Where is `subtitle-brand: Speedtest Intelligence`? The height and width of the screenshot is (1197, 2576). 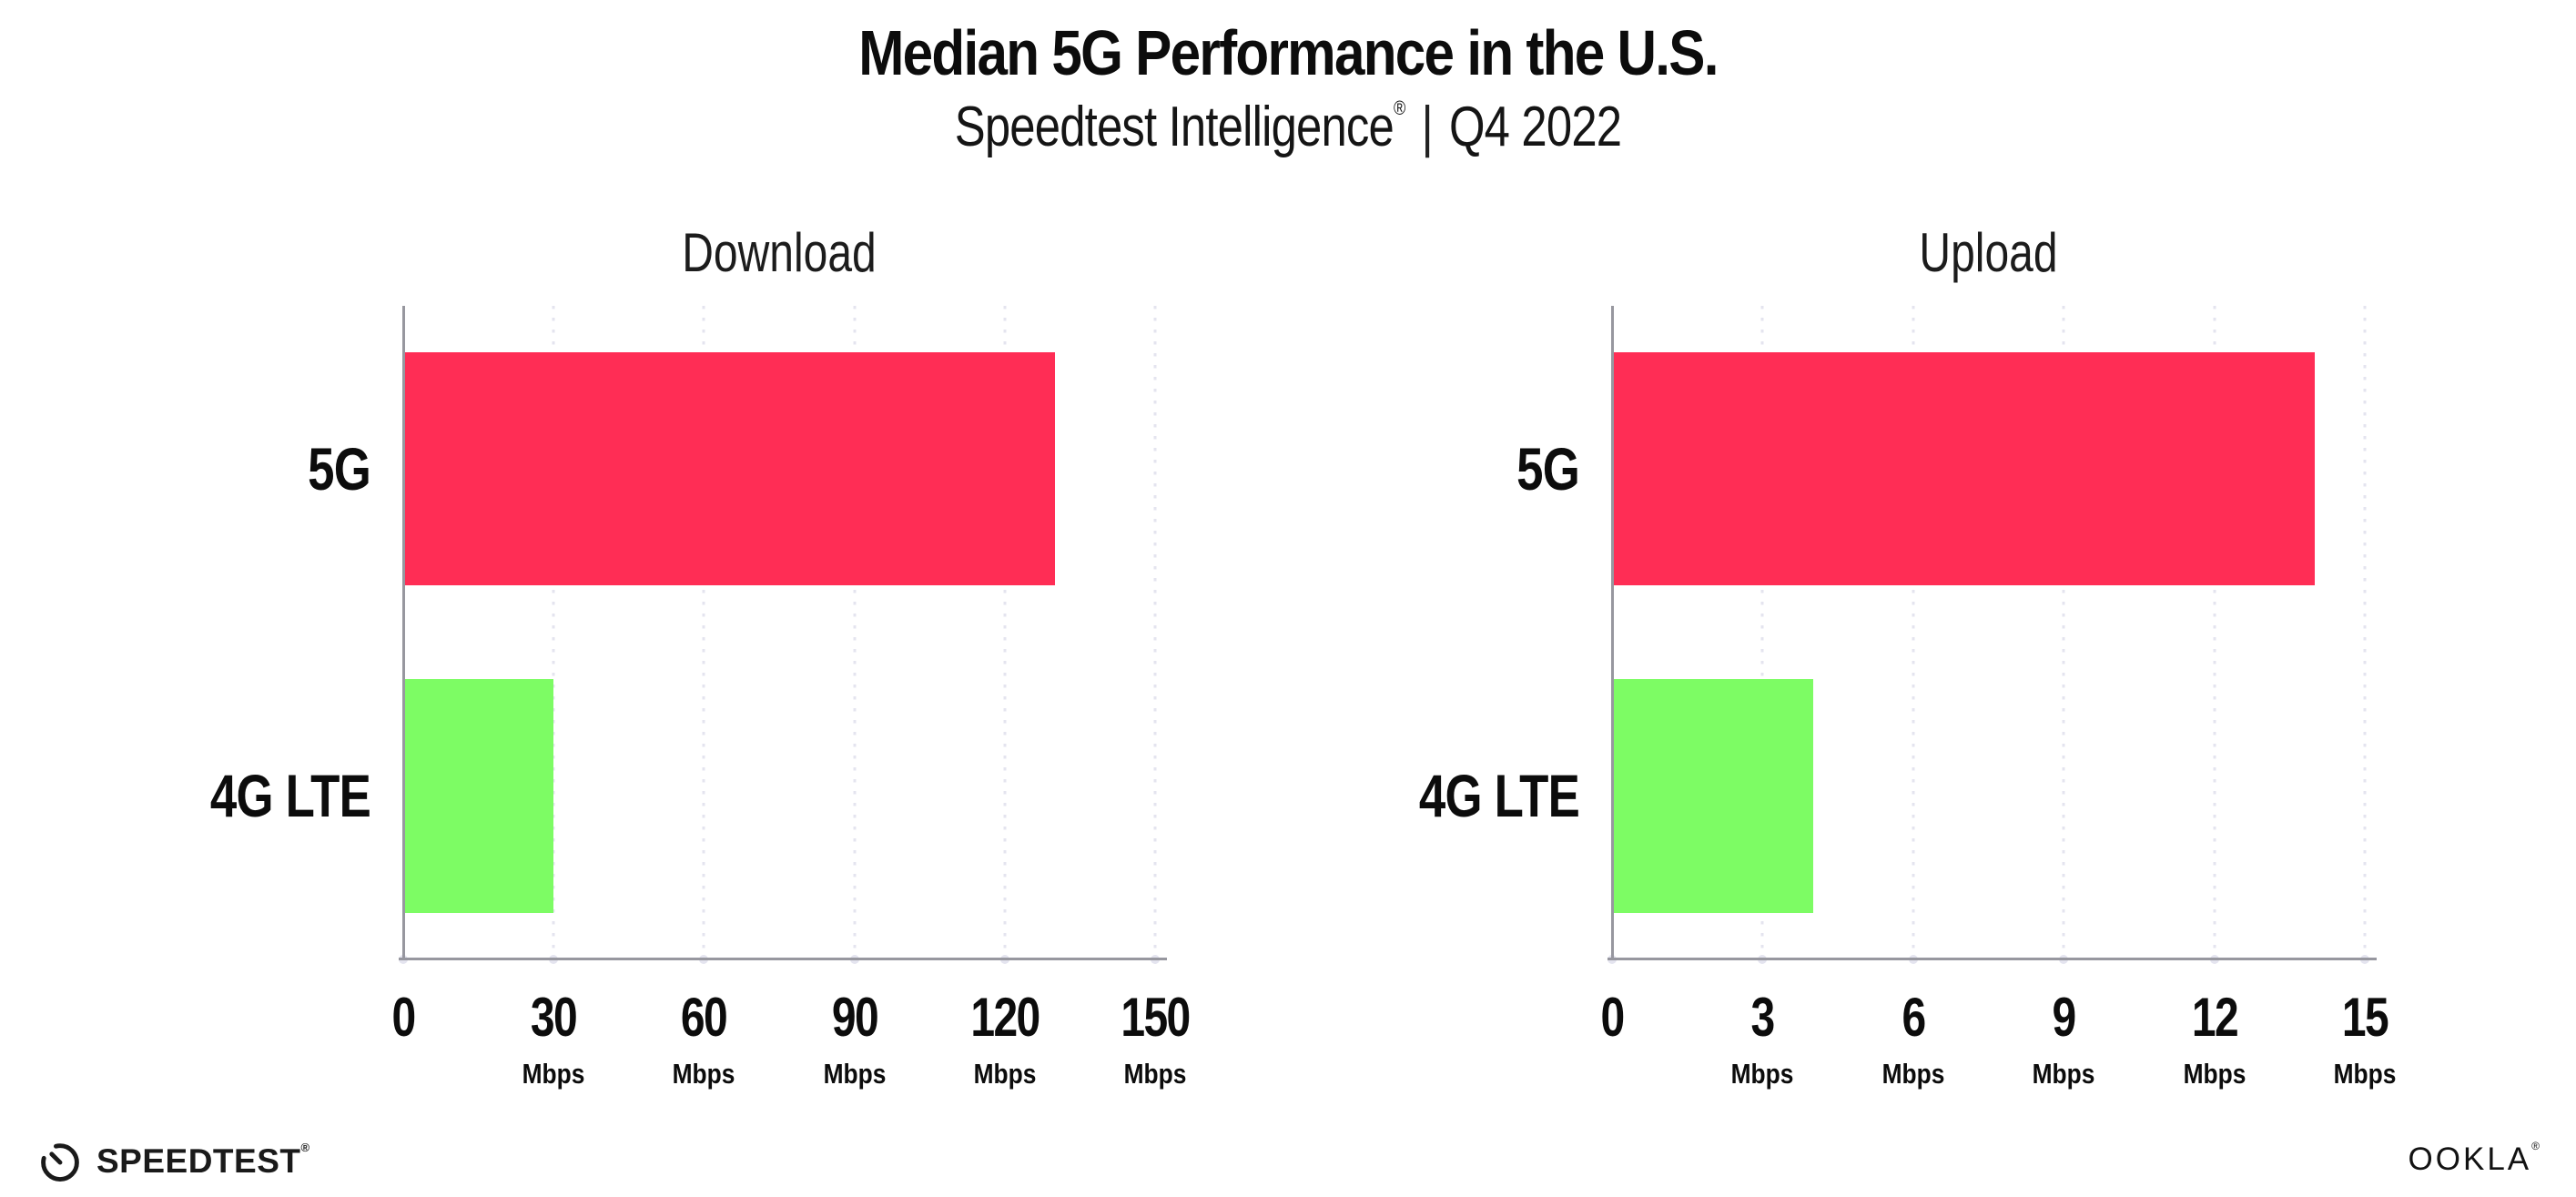 subtitle-brand: Speedtest Intelligence is located at coordinates (1174, 127).